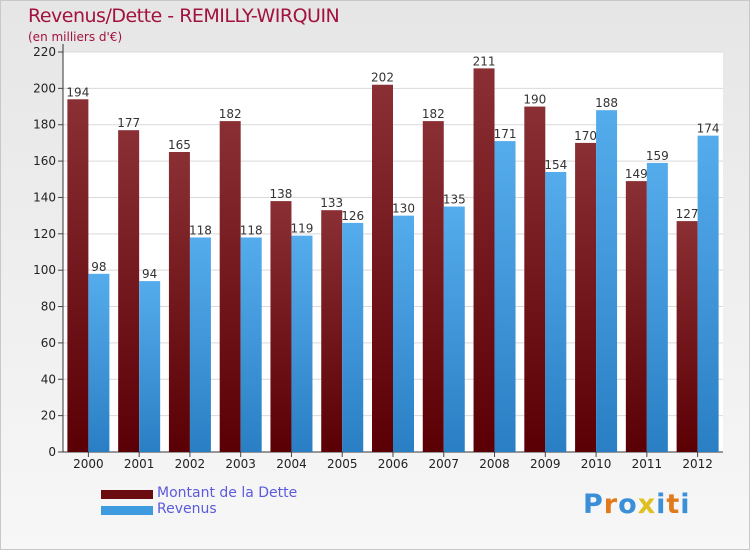 The height and width of the screenshot is (550, 750). What do you see at coordinates (382, 78) in the screenshot?
I see `value-label-dette: 202` at bounding box center [382, 78].